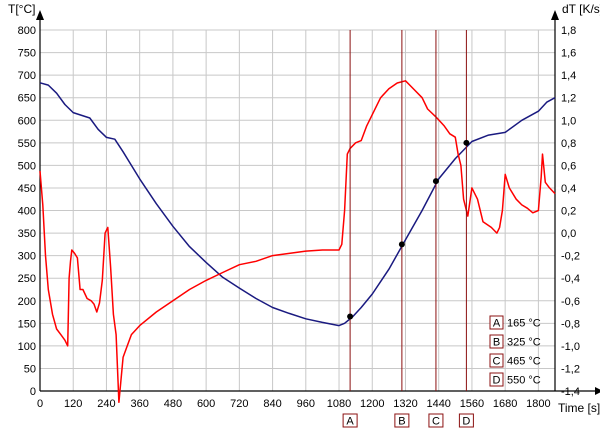 This screenshot has width=600, height=428. What do you see at coordinates (438, 404) in the screenshot?
I see `x-tick-label: 1440` at bounding box center [438, 404].